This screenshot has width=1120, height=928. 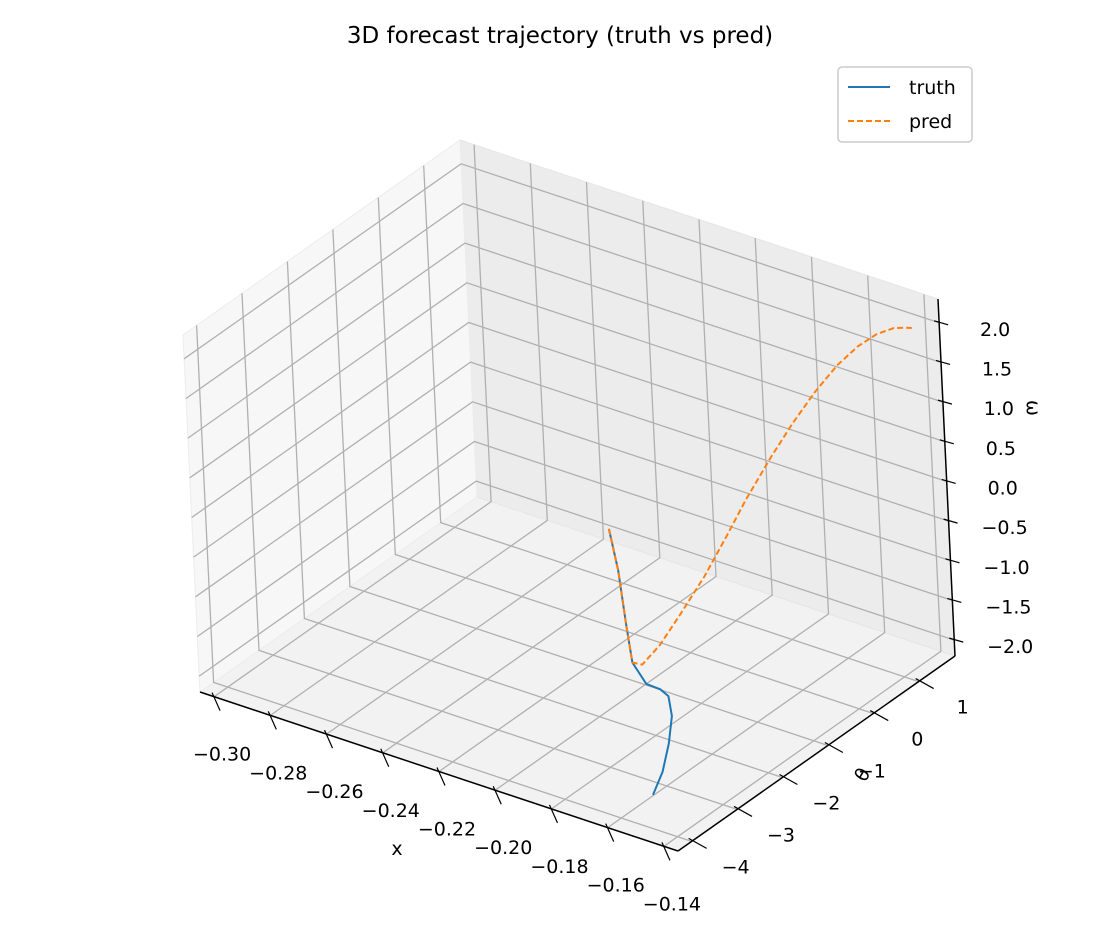 I want to click on y-tick-label: −4, so click(x=736, y=867).